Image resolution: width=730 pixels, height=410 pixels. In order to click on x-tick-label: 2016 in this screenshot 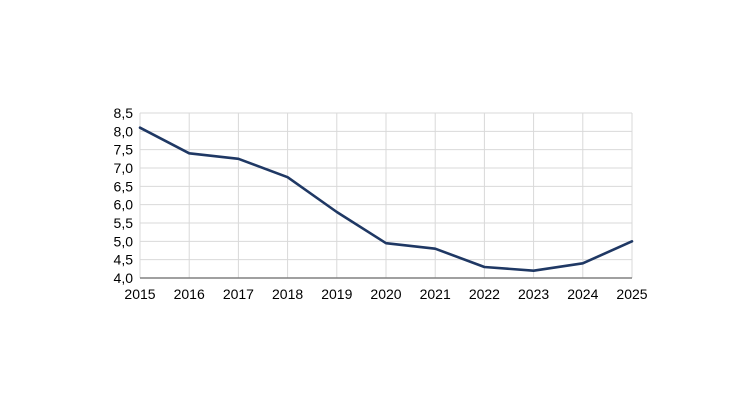, I will do `click(189, 294)`.